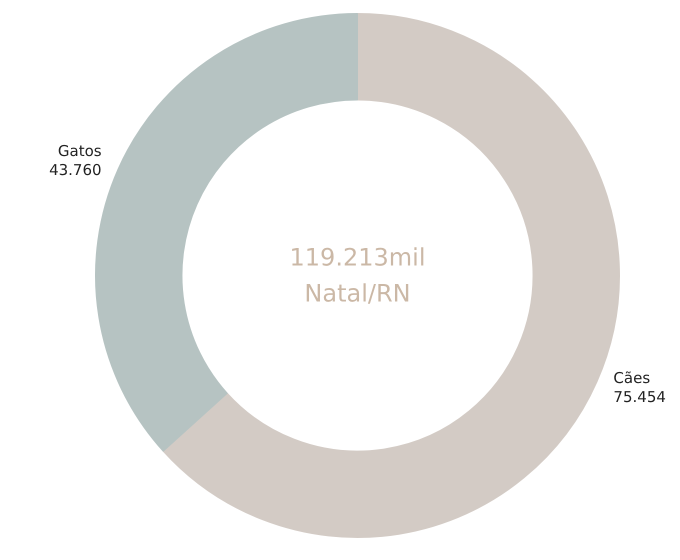  What do you see at coordinates (631, 378) in the screenshot?
I see `slice-label: Cães` at bounding box center [631, 378].